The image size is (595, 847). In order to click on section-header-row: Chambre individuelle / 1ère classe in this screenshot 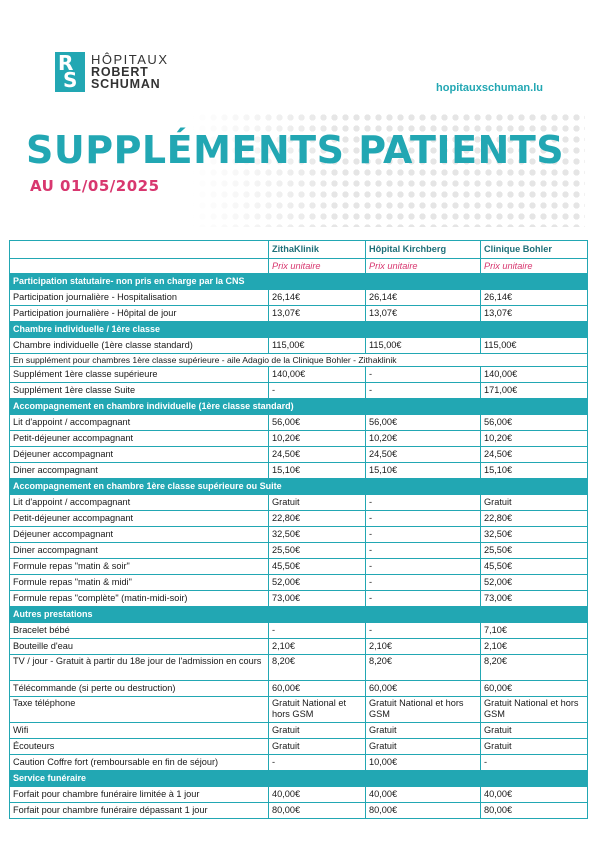, I will do `click(298, 329)`.